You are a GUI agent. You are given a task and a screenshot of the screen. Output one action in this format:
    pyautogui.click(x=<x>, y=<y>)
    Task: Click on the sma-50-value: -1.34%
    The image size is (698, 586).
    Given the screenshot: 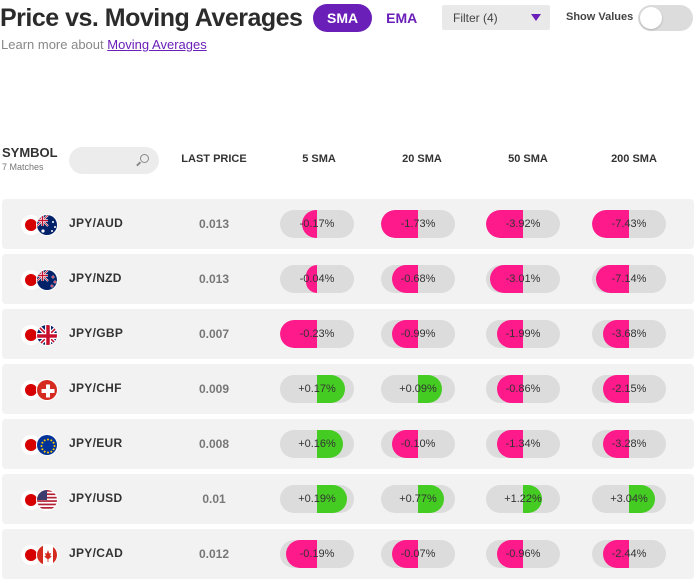 What is the action you would take?
    pyautogui.click(x=523, y=444)
    